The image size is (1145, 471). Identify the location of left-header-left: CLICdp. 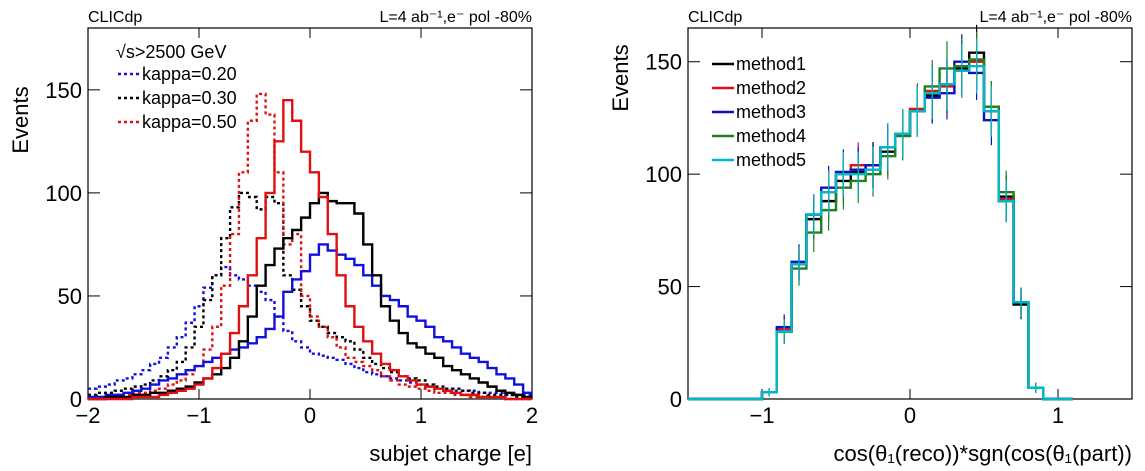
(115, 17).